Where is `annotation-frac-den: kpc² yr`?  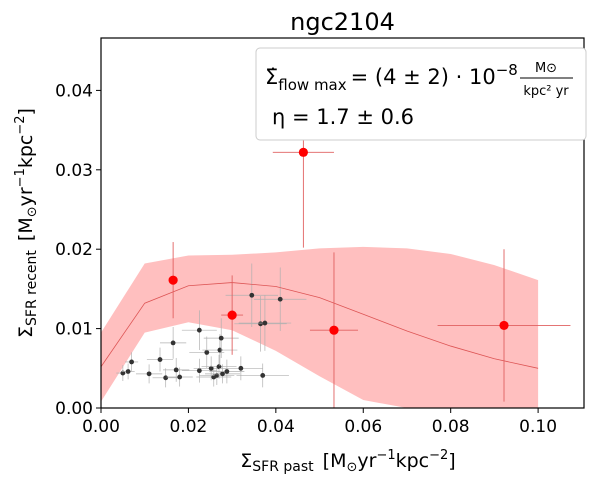
annotation-frac-den: kpc² yr is located at coordinates (546, 91).